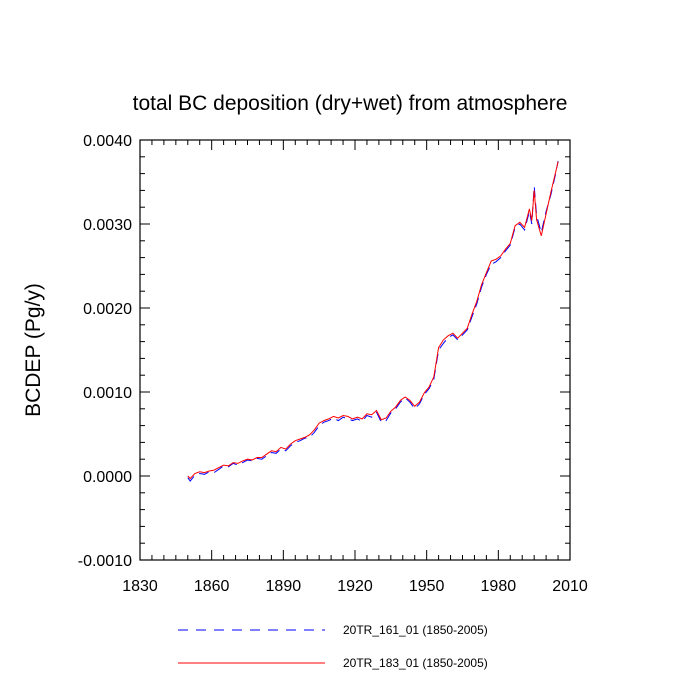 The height and width of the screenshot is (700, 700). Describe the element at coordinates (107, 141) in the screenshot. I see `y-tick-label: 0.0040` at that location.